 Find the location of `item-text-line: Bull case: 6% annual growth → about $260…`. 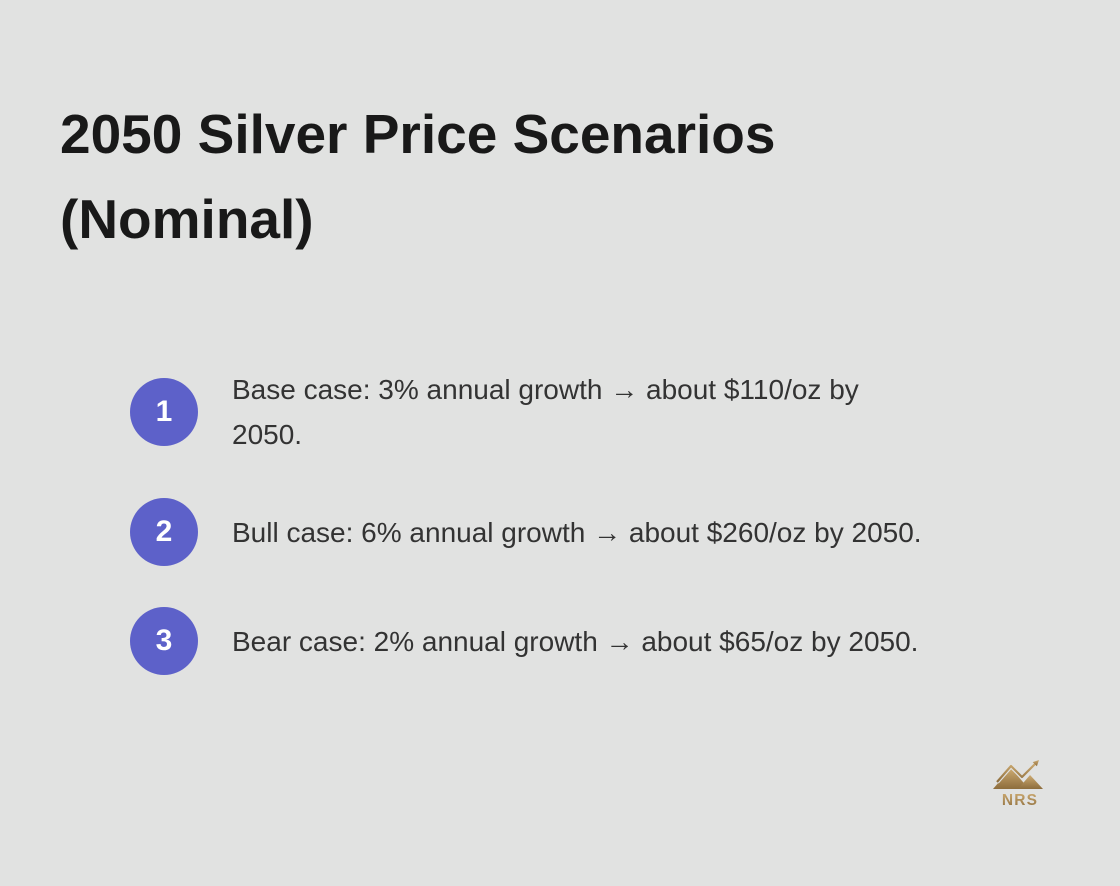

item-text-line: Bull case: 6% annual growth → about $260… is located at coordinates (577, 532).